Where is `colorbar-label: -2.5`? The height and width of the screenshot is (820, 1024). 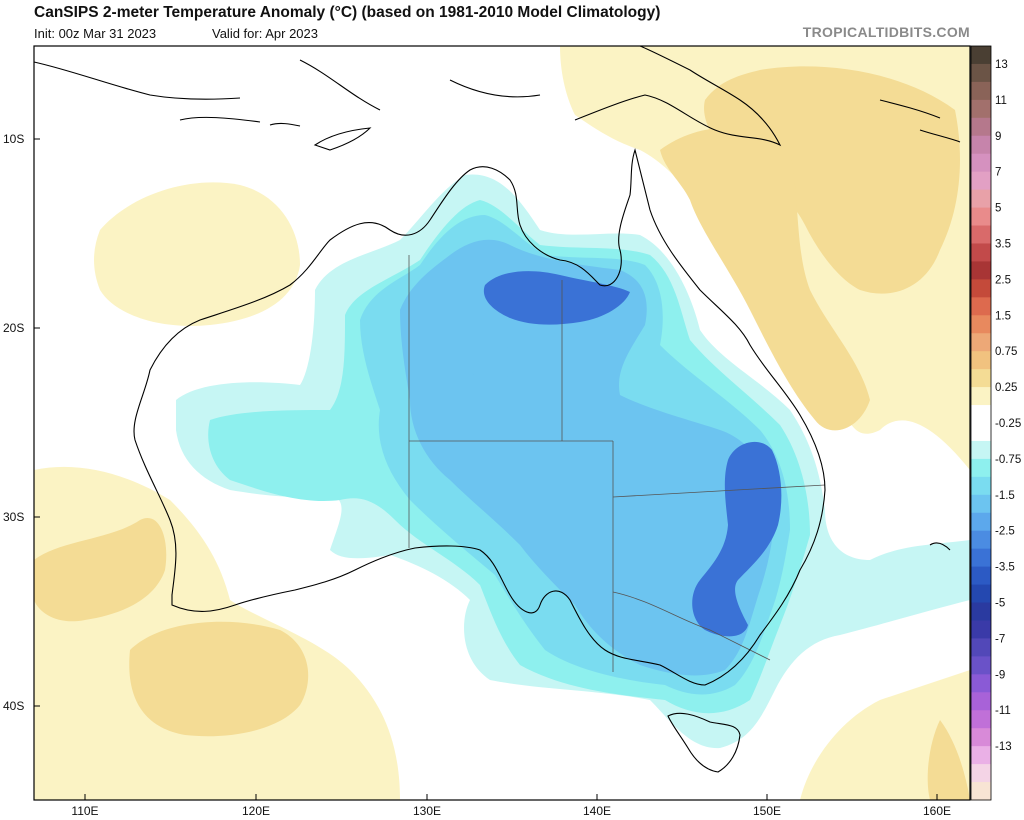 colorbar-label: -2.5 is located at coordinates (1005, 532).